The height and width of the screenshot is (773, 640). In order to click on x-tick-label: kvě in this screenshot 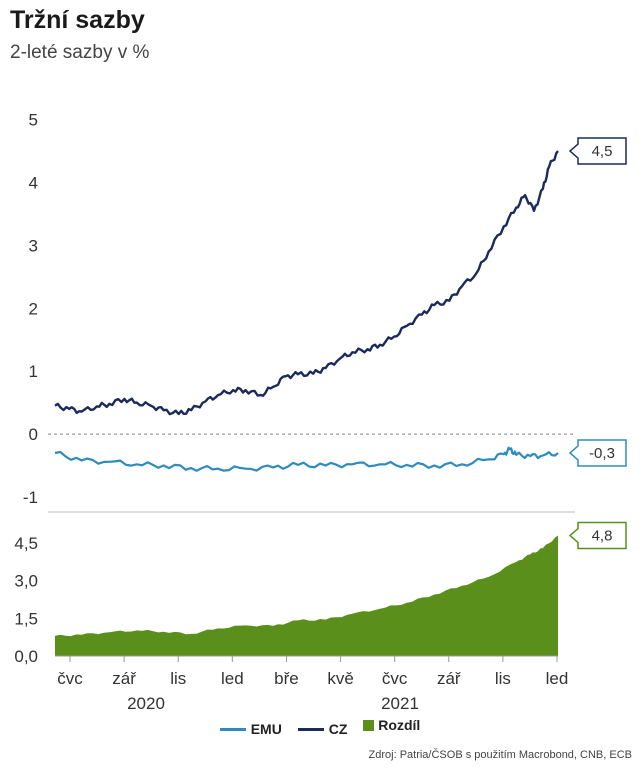, I will do `click(340, 678)`.